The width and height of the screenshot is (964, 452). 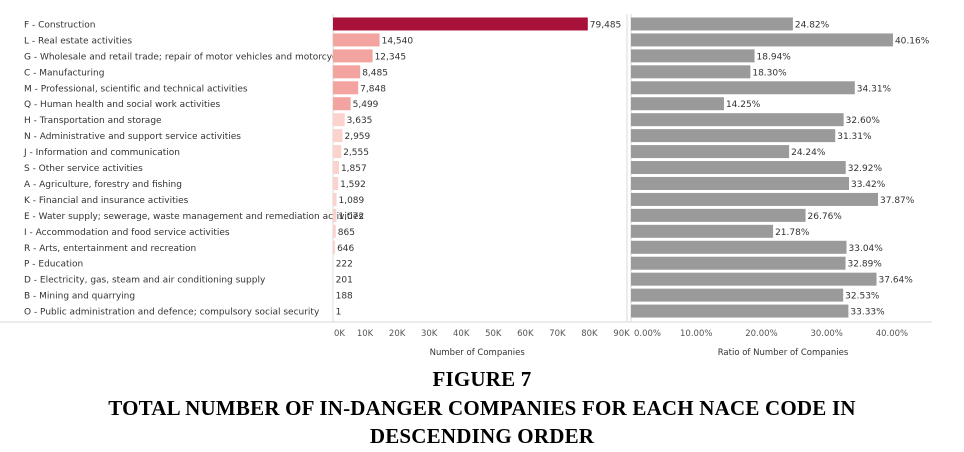 I want to click on category-label: B - Mining and quarrying, so click(x=79, y=297).